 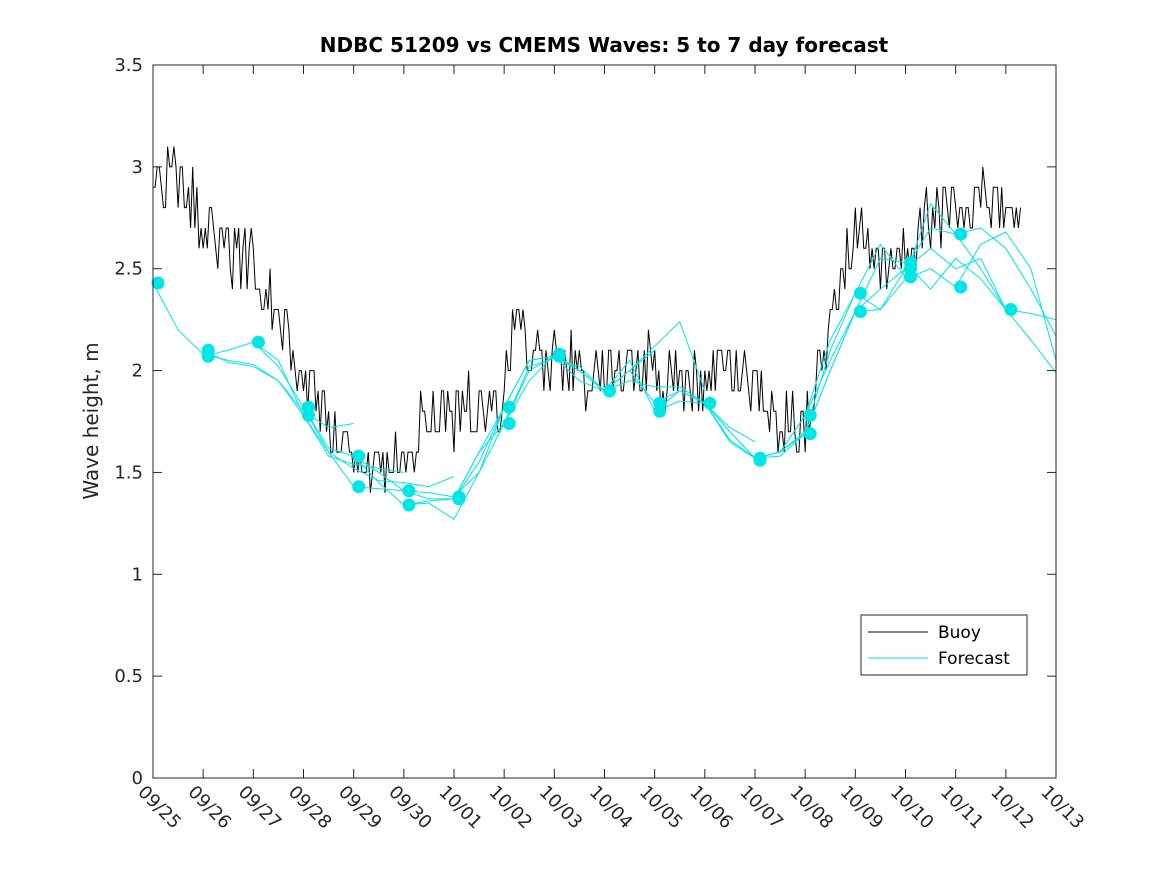 What do you see at coordinates (128, 65) in the screenshot?
I see `y-tick-label: 3.5` at bounding box center [128, 65].